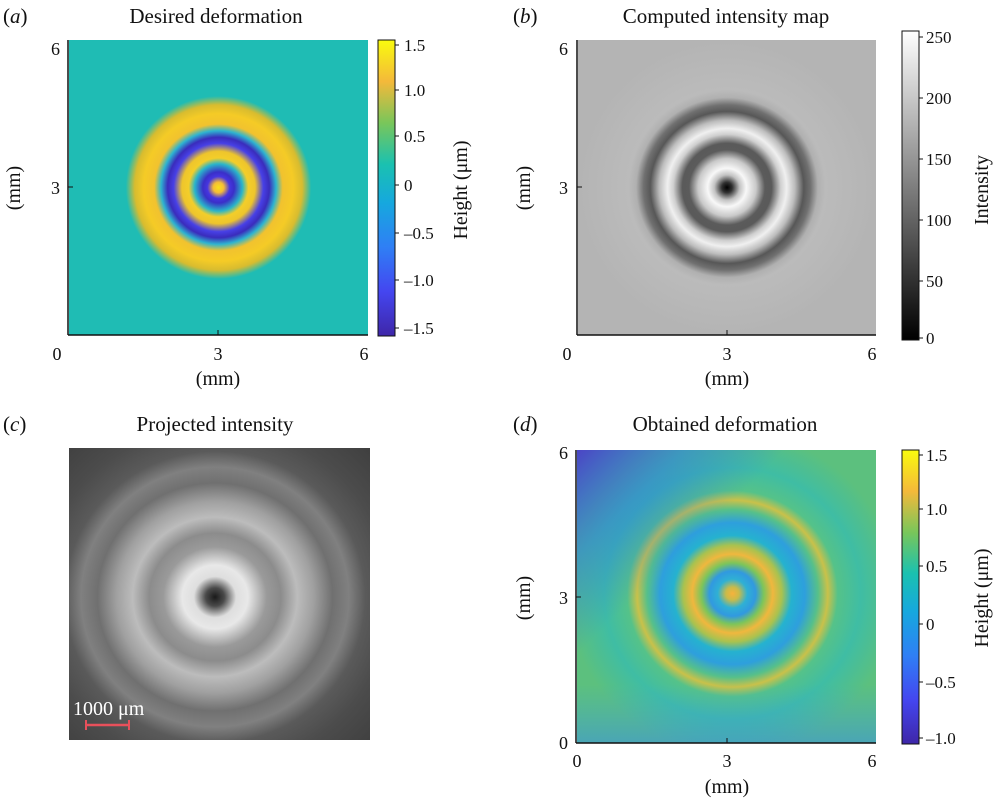  What do you see at coordinates (14, 188) in the screenshot?
I see `panel-a-ylabel: (mm)` at bounding box center [14, 188].